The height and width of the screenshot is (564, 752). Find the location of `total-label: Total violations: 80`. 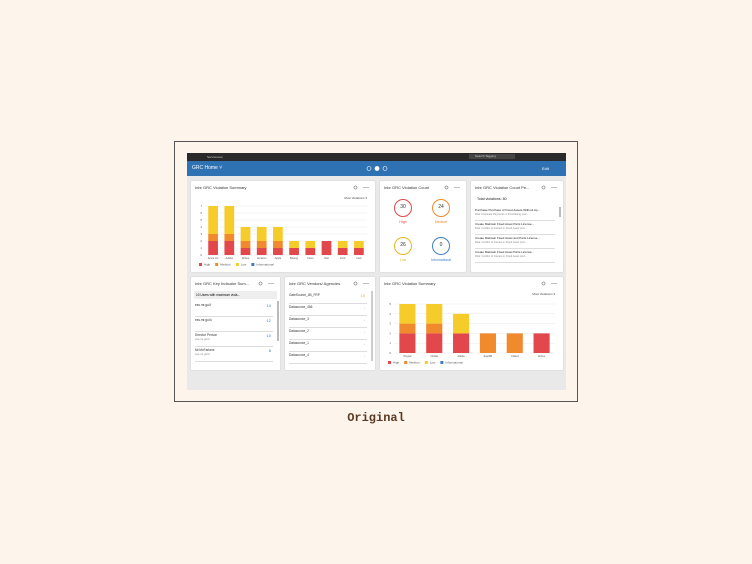

total-label: Total violations: 80 is located at coordinates (492, 199).